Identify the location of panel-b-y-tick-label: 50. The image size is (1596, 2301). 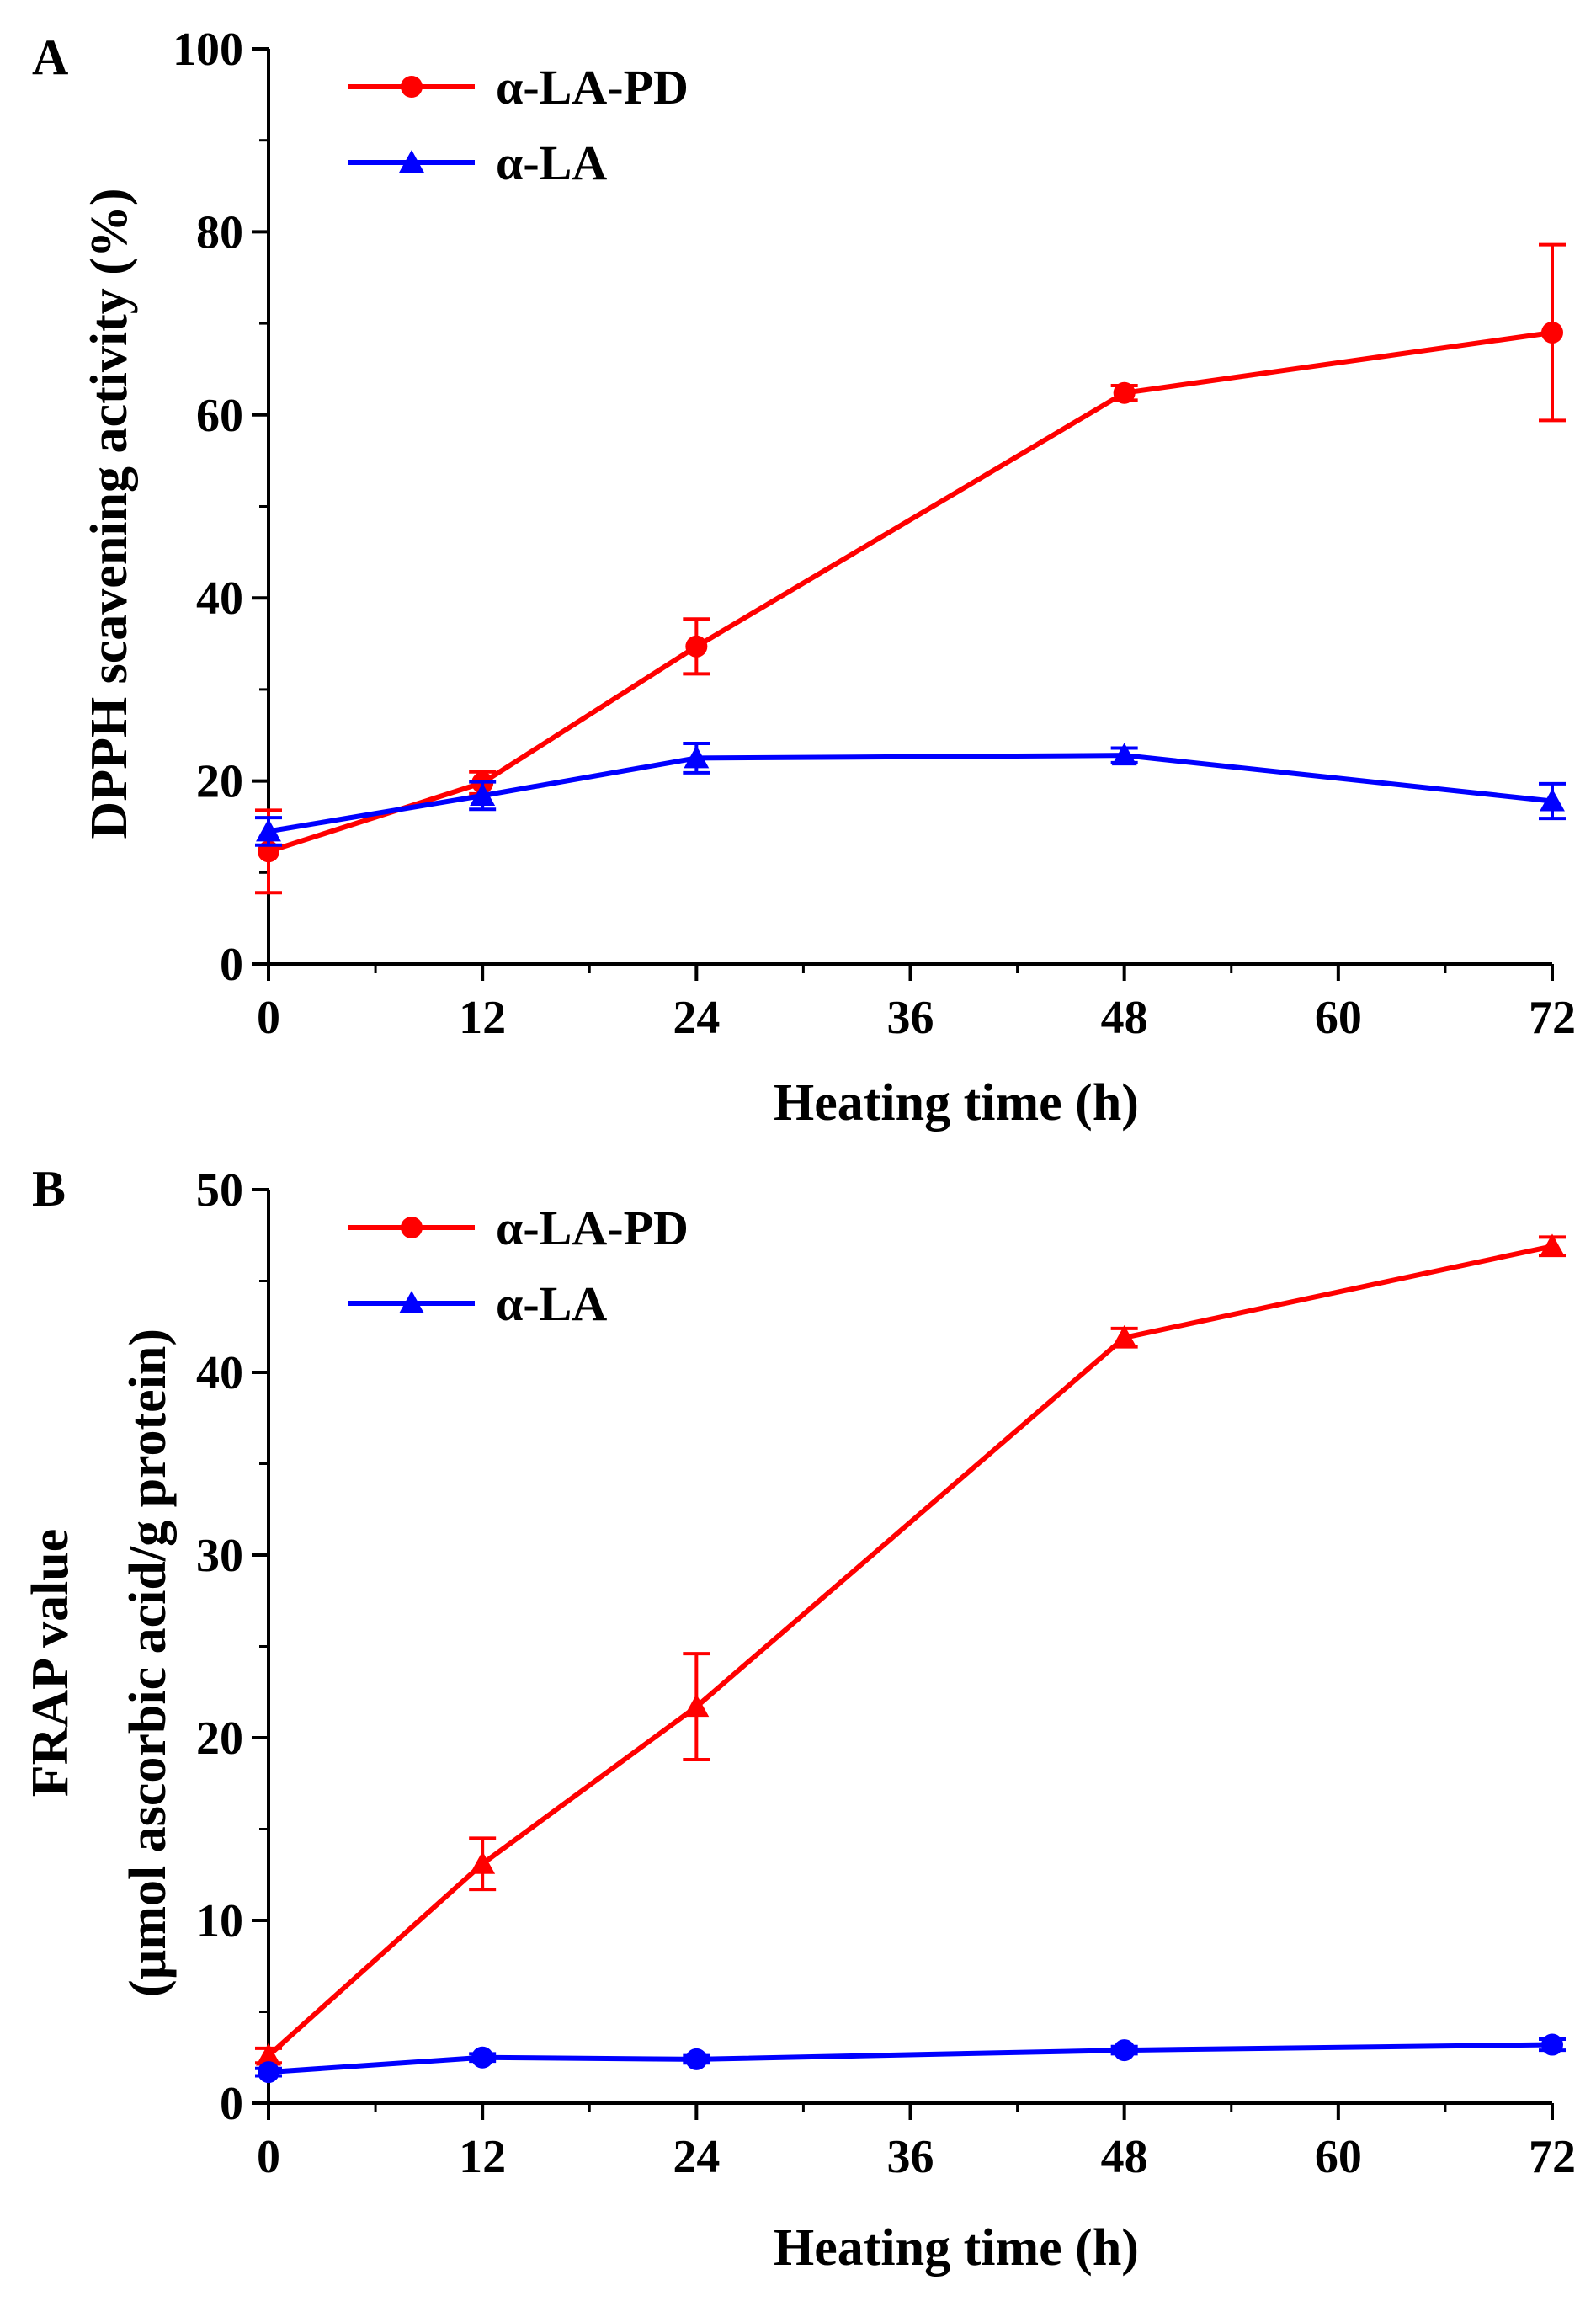
(220, 1190).